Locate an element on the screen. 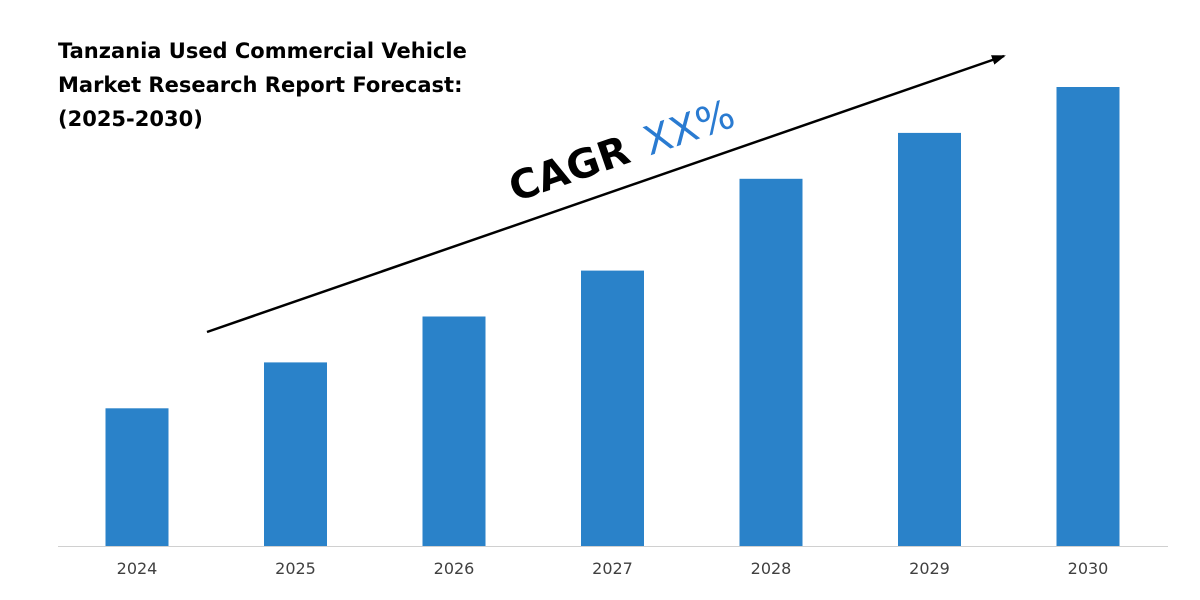  cagr-value: XX% is located at coordinates (689, 128).